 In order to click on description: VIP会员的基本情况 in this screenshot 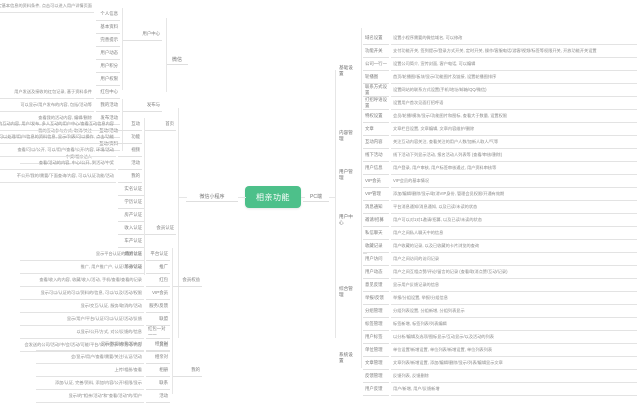, I will do `click(514, 181)`.